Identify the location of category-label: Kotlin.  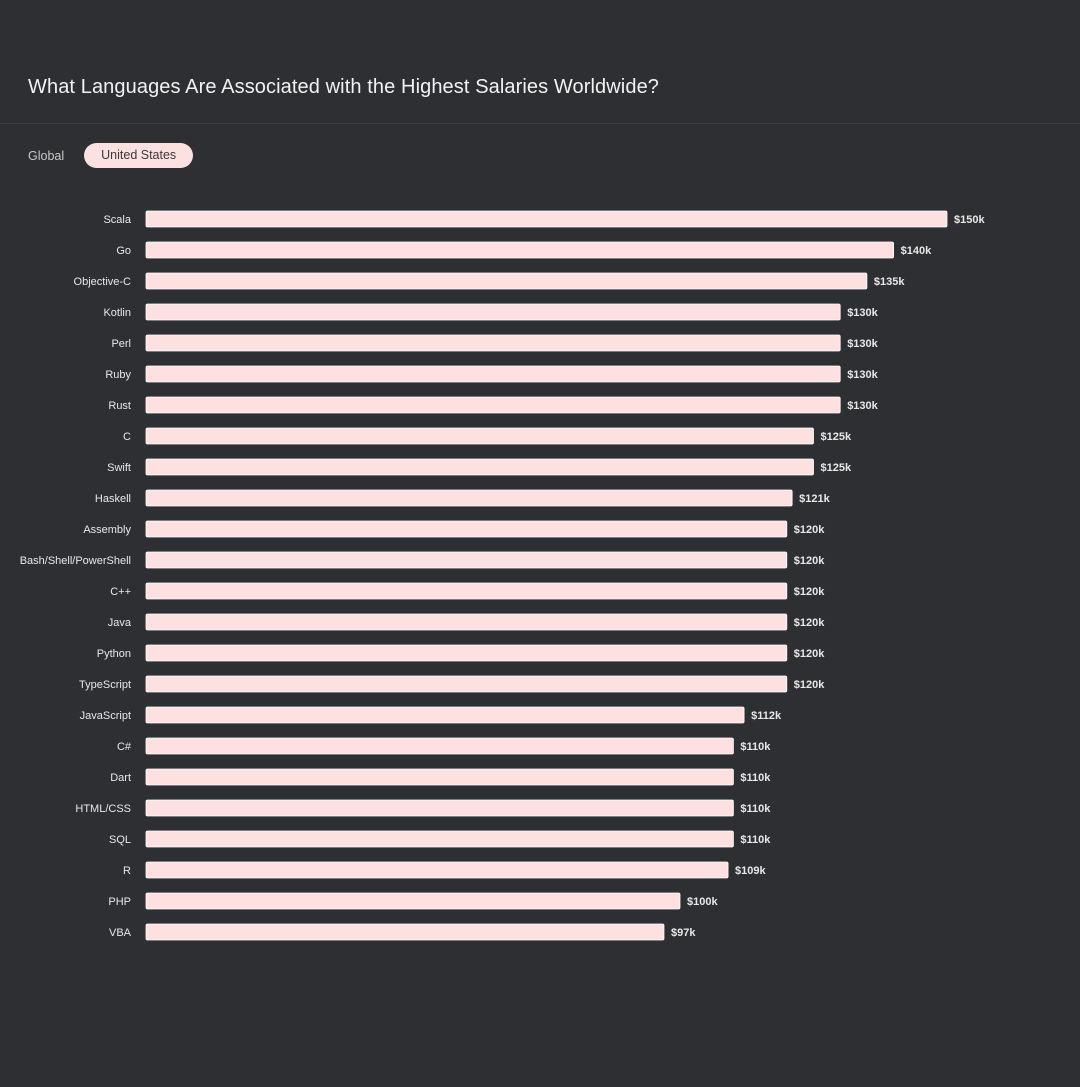
(117, 313).